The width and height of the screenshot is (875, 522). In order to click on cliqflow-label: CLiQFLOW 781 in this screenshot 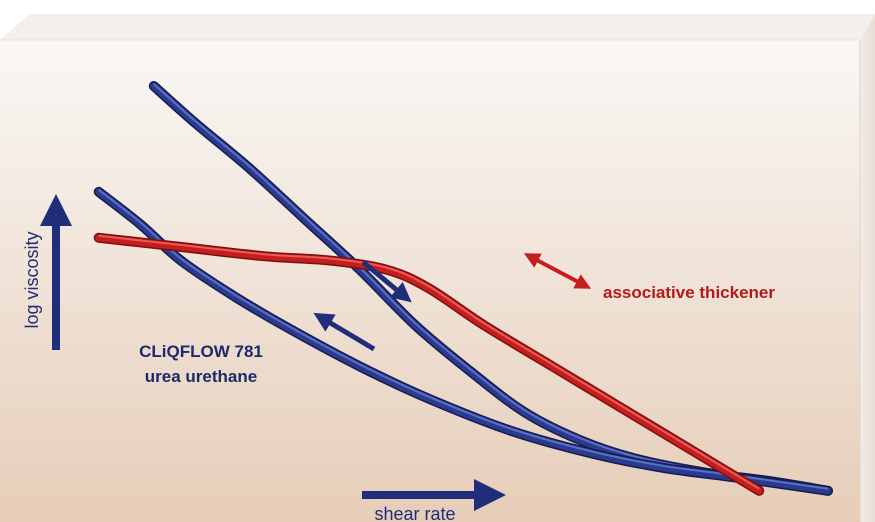, I will do `click(201, 351)`.